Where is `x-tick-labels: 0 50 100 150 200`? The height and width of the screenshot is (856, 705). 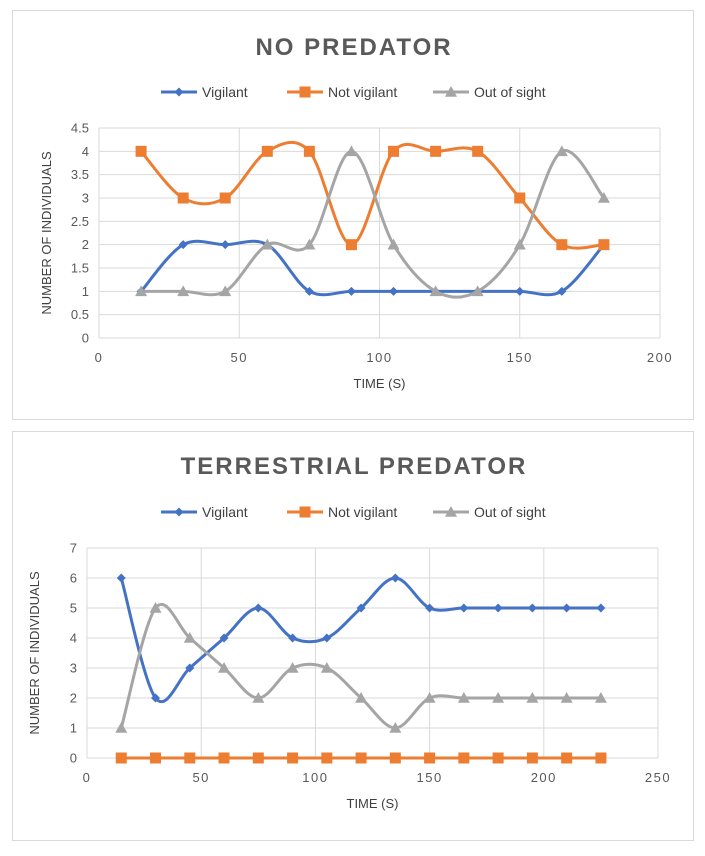 x-tick-labels: 0 50 100 150 200 is located at coordinates (384, 357).